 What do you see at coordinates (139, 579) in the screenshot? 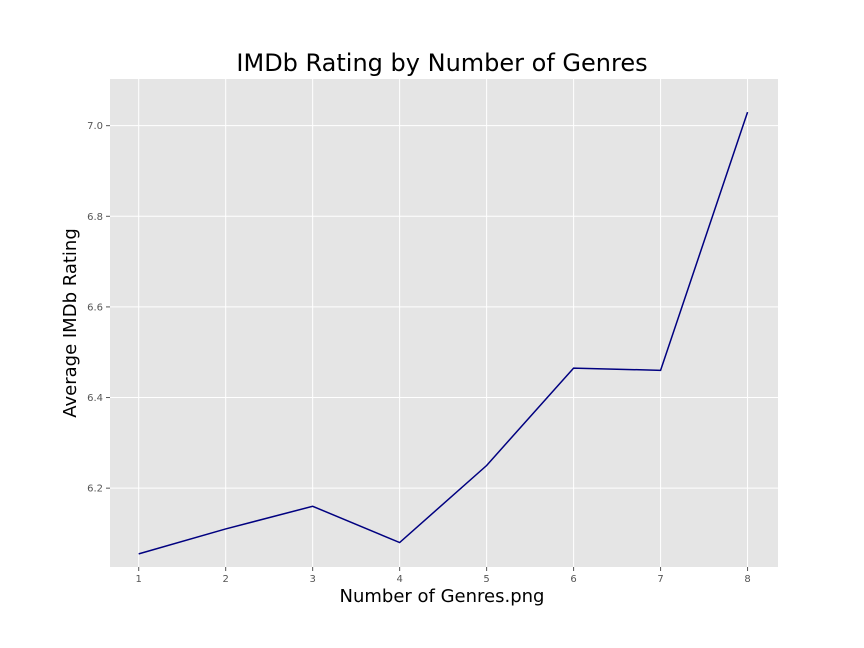
I see `x-tick-label: 1` at bounding box center [139, 579].